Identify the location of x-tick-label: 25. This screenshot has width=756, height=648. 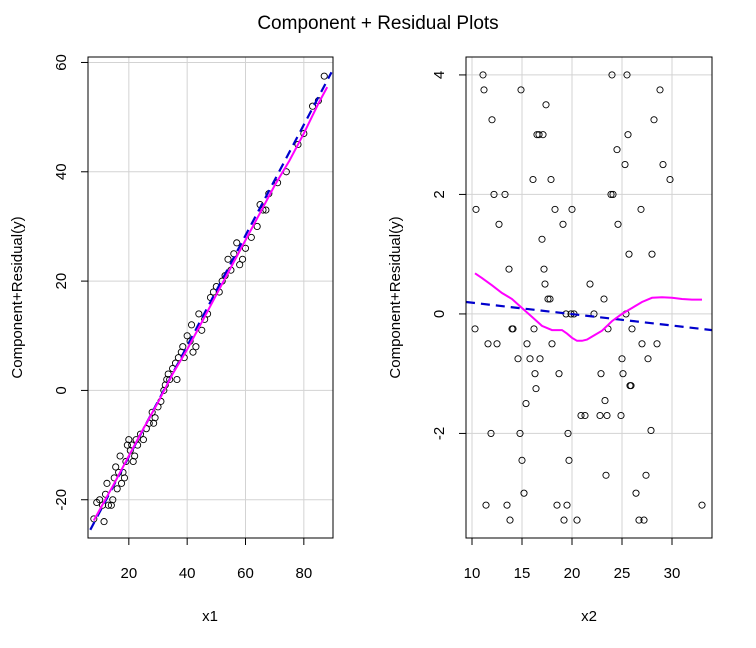
(622, 573).